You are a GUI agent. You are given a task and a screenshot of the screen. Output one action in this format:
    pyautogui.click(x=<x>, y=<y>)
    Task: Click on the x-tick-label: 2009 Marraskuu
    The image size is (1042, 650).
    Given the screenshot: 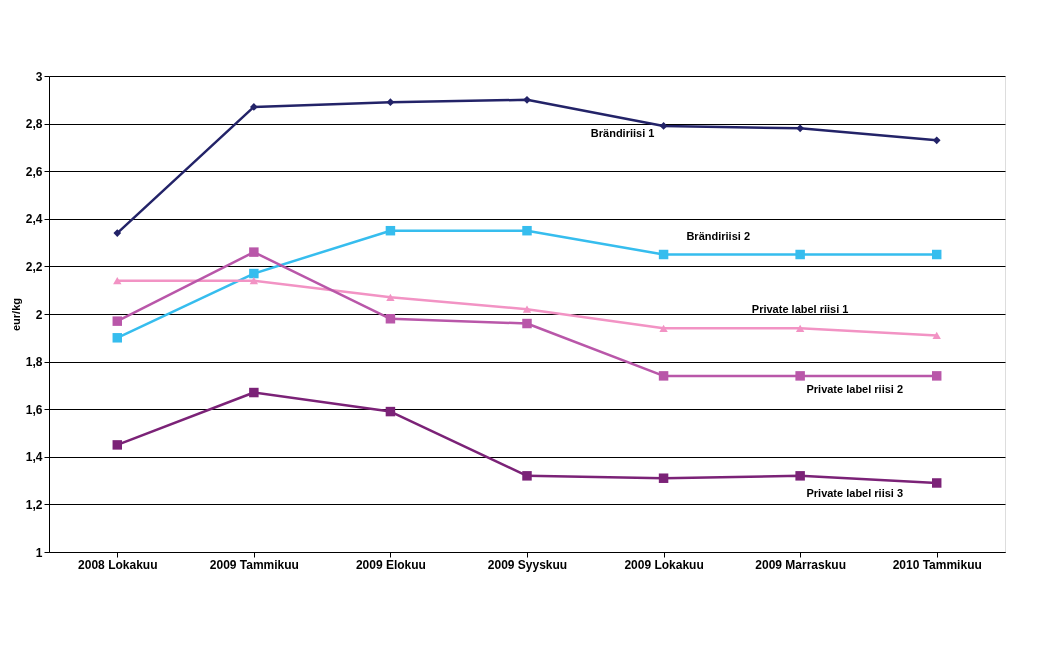 What is the action you would take?
    pyautogui.click(x=801, y=564)
    